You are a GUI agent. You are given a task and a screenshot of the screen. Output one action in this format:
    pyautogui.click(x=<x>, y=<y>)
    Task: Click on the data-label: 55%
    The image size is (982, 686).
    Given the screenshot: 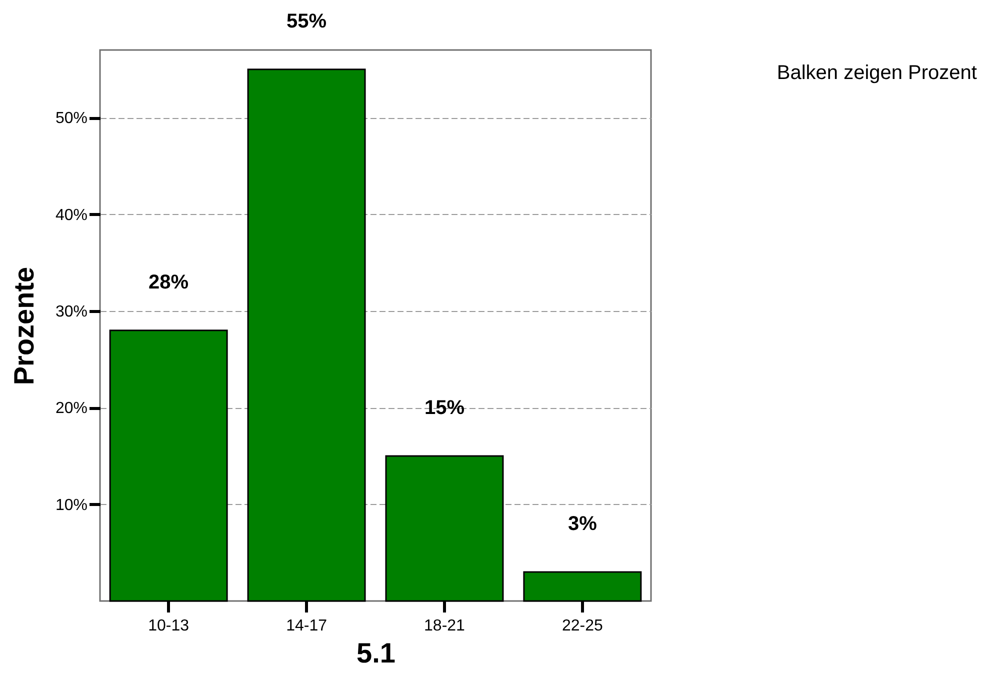 What is the action you would take?
    pyautogui.click(x=306, y=21)
    